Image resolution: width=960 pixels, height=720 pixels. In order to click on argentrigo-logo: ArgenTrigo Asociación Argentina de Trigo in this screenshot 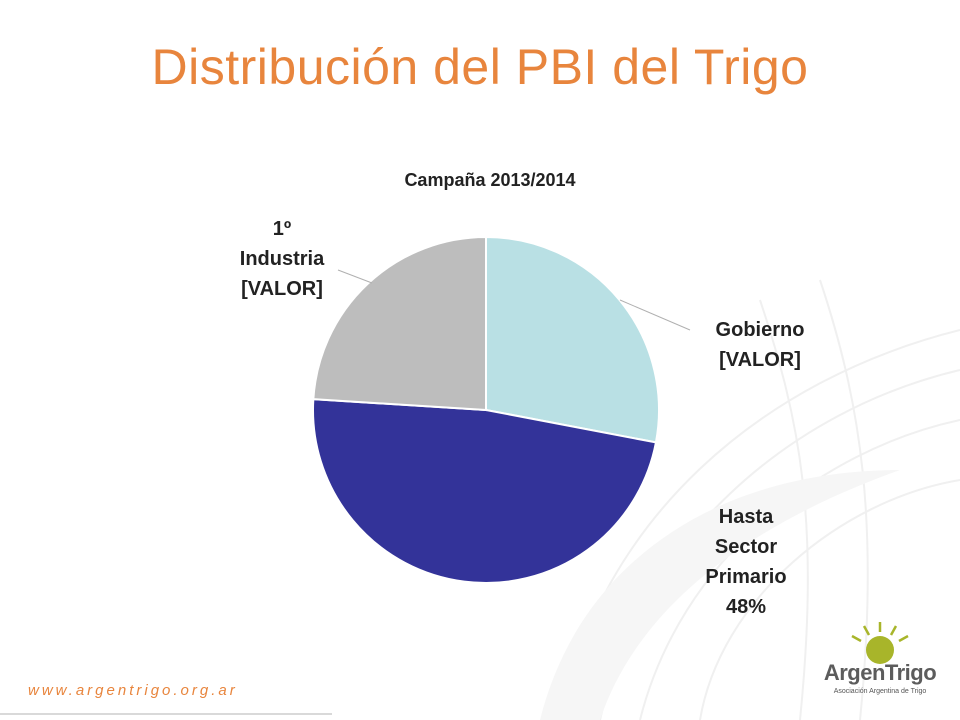, I will do `click(880, 665)`.